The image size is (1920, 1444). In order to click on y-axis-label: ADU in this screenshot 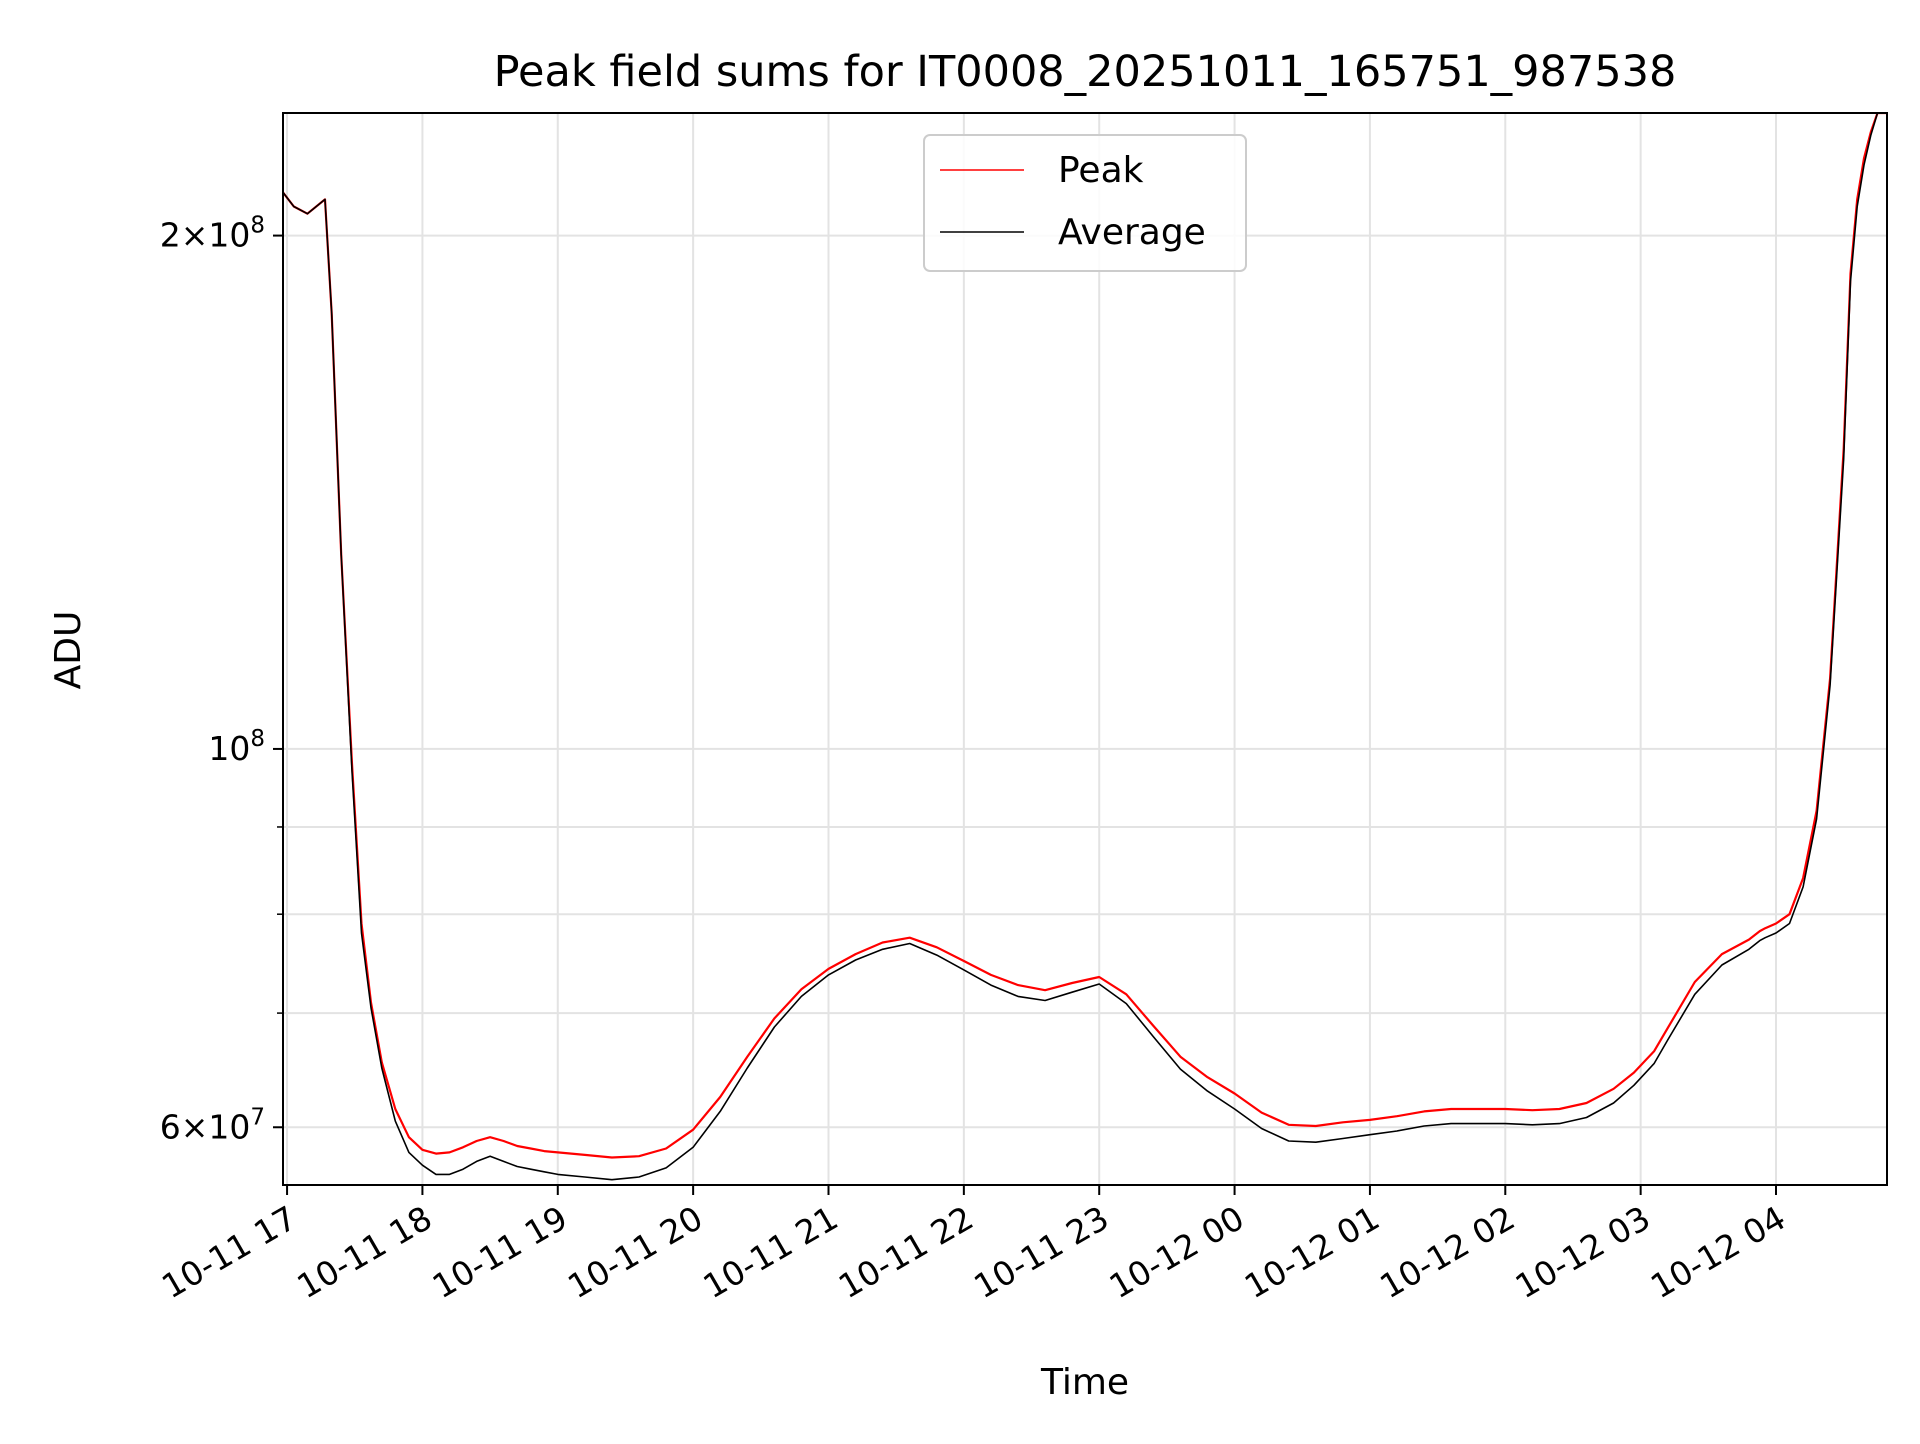, I will do `click(68, 650)`.